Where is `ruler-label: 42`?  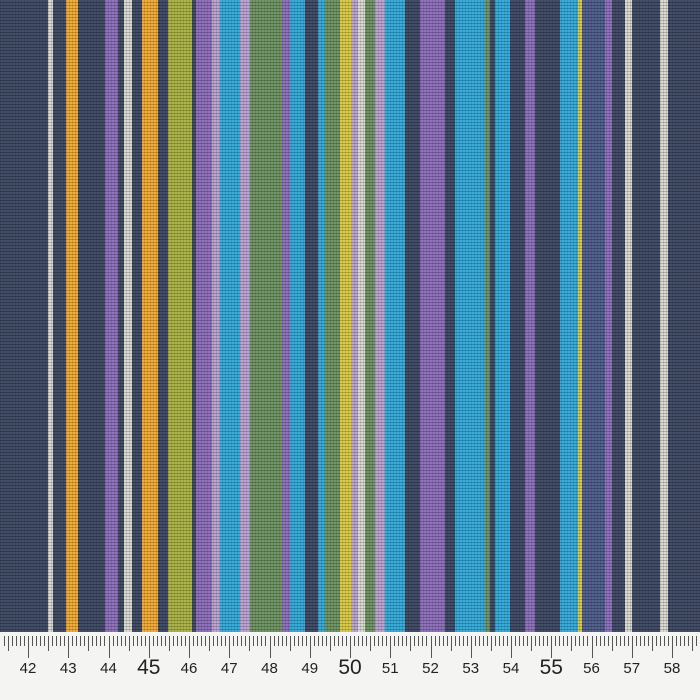
ruler-label: 42 is located at coordinates (28, 668).